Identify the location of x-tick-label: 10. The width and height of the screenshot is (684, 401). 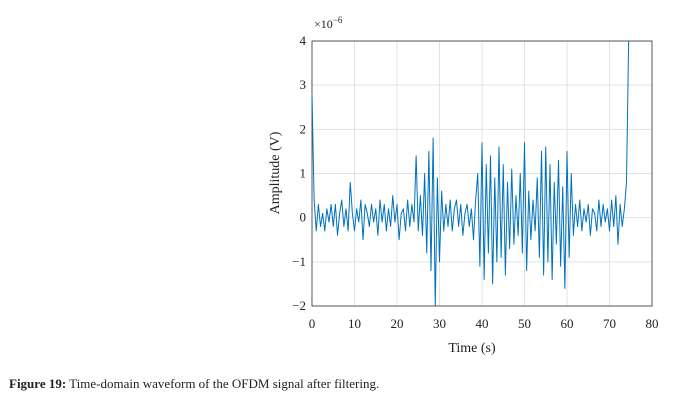
(354, 323).